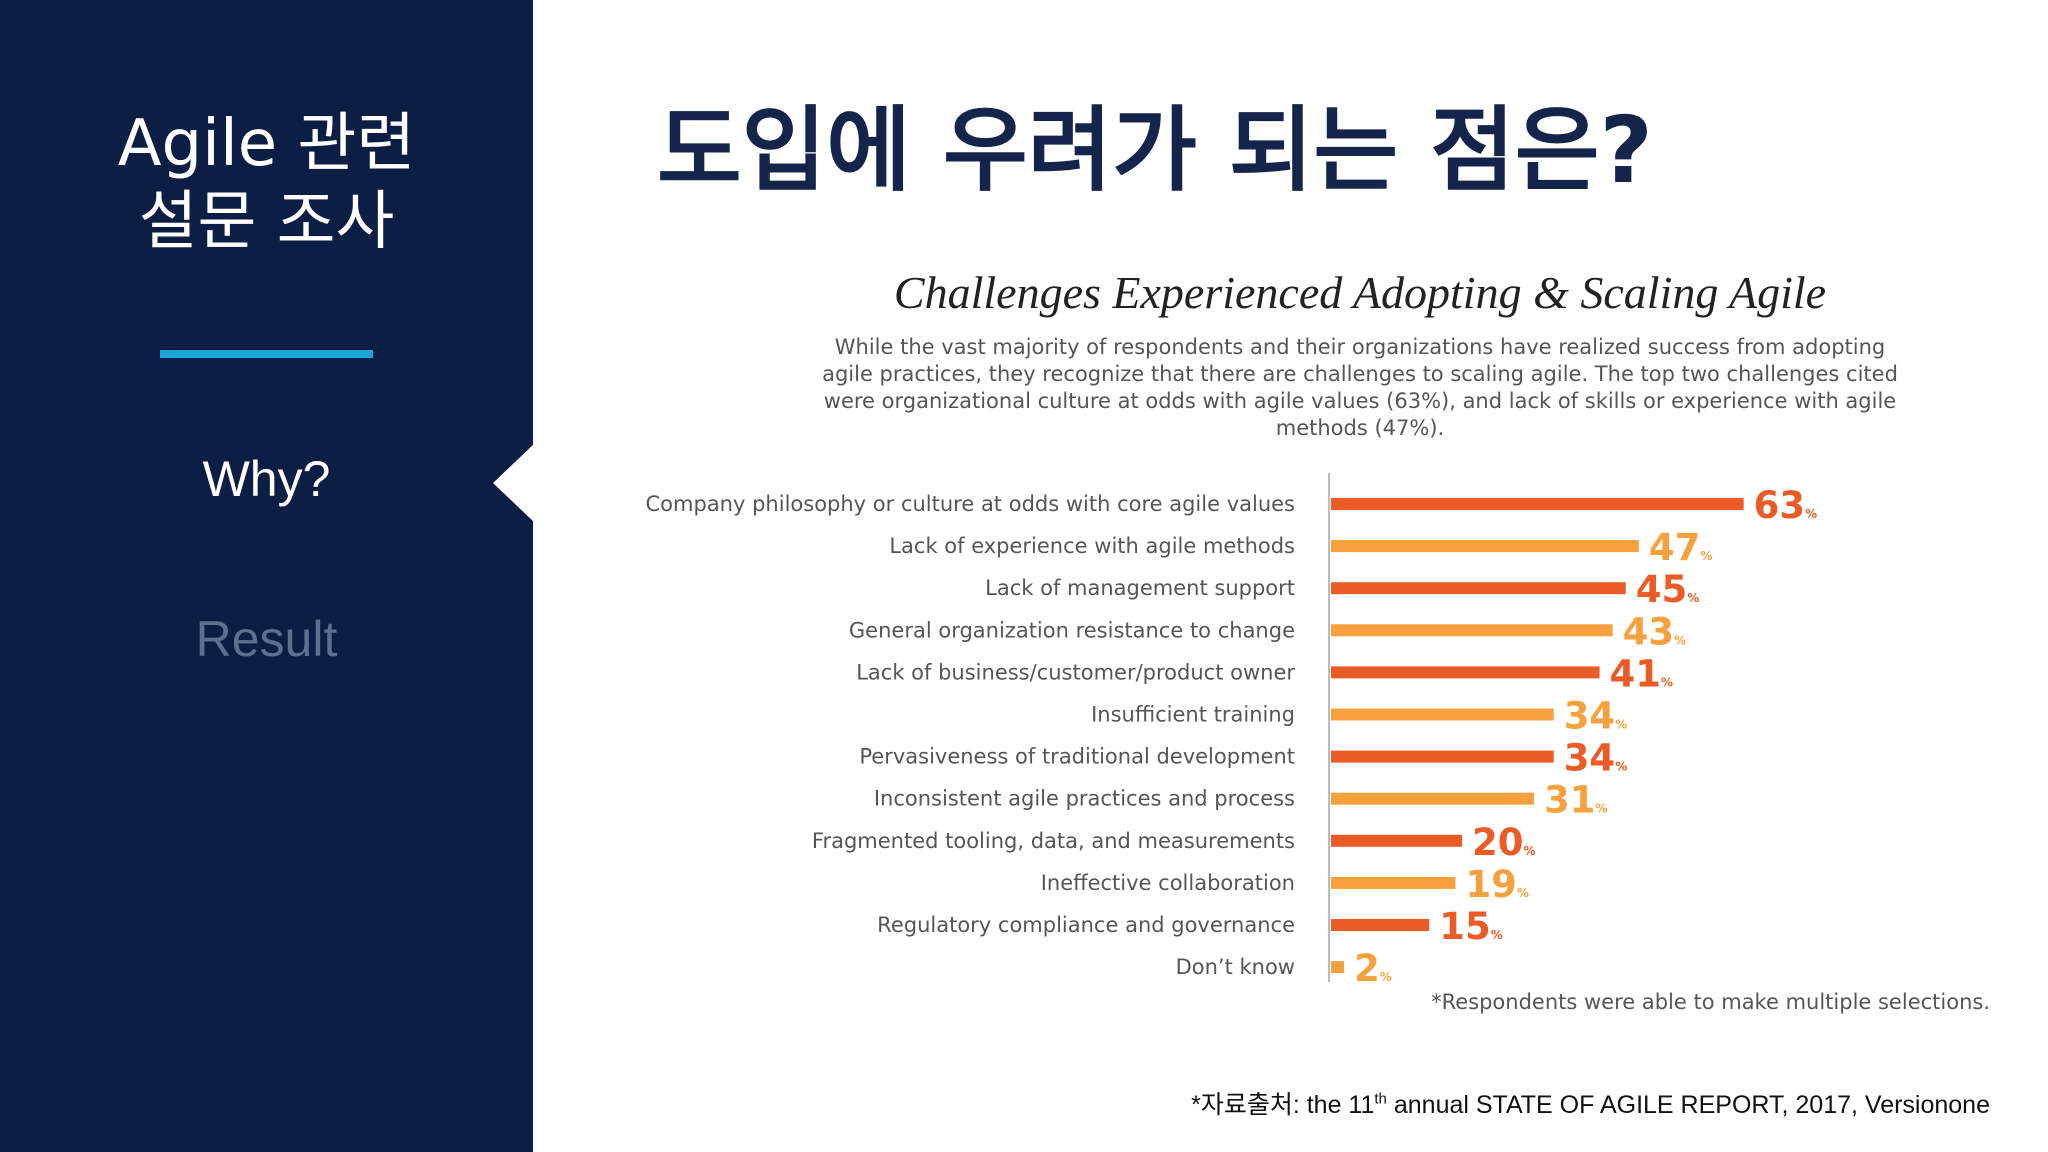  What do you see at coordinates (1373, 968) in the screenshot?
I see `data-label: 2%` at bounding box center [1373, 968].